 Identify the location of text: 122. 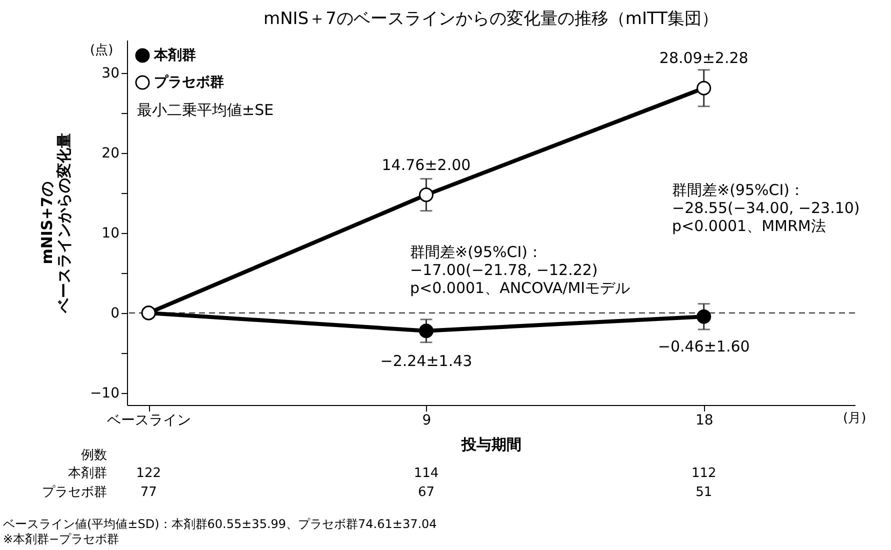
(149, 473).